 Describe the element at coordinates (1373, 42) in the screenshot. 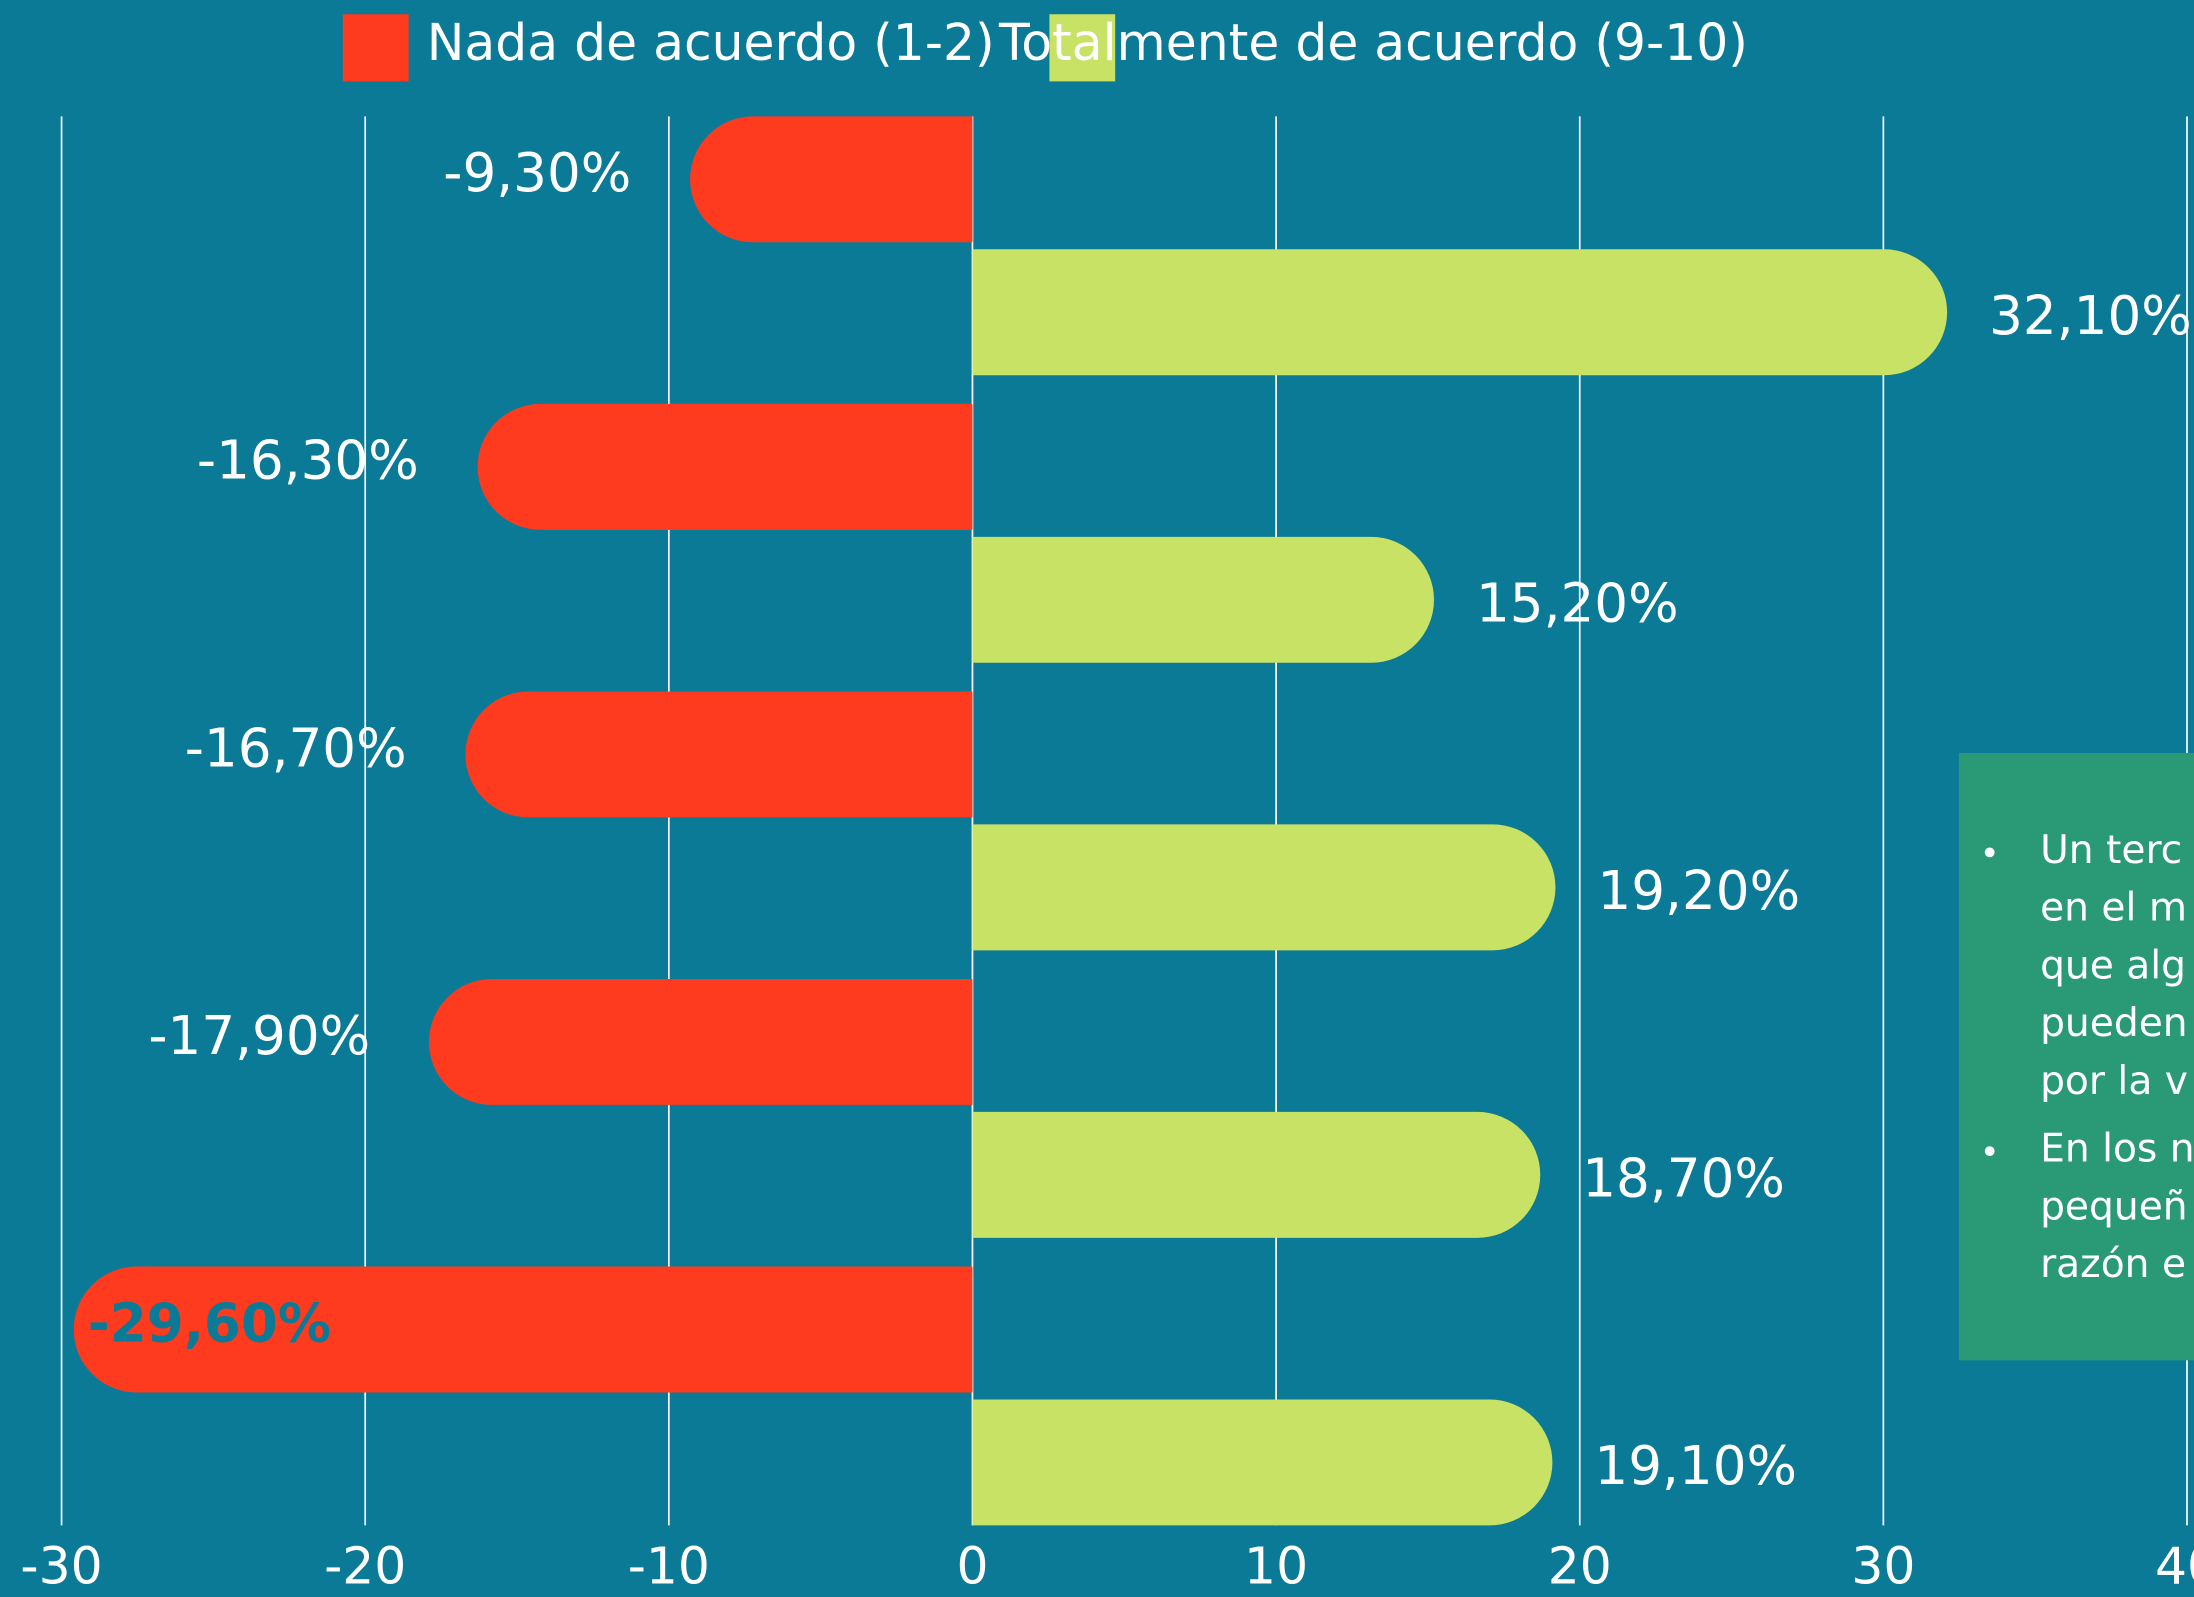

I see `legend-label: Totalmente de acuerdo (9-10)` at that location.